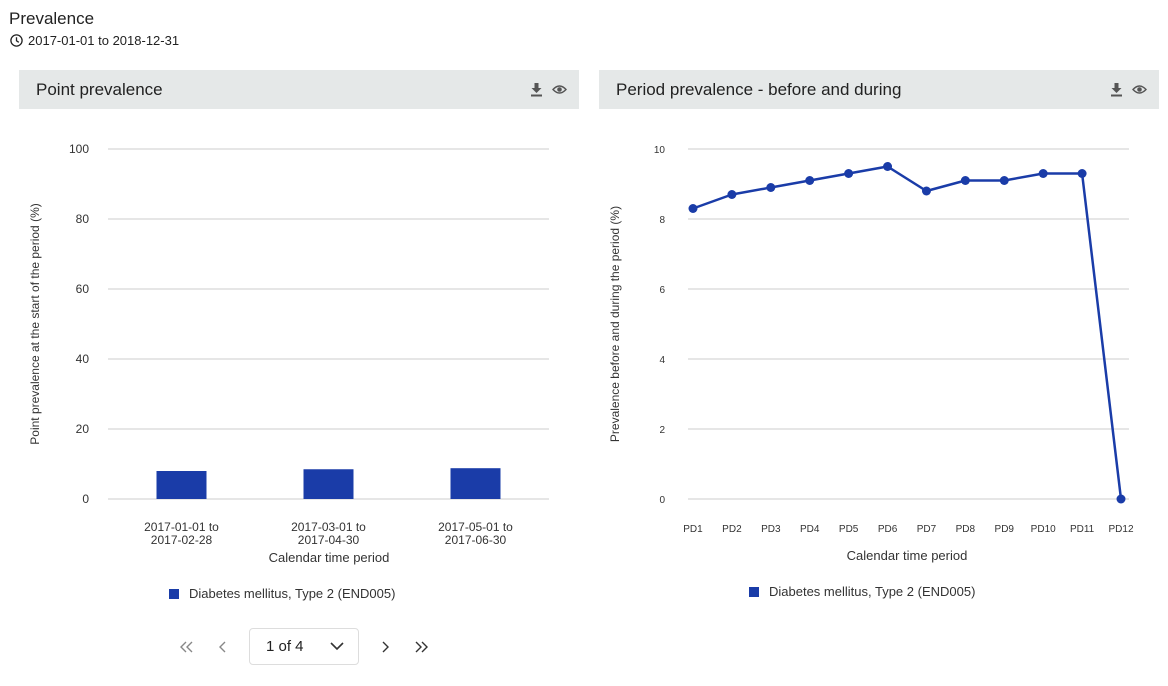  I want to click on x-tick-label: 2017-03-01 to 2017-04-30, so click(328, 533).